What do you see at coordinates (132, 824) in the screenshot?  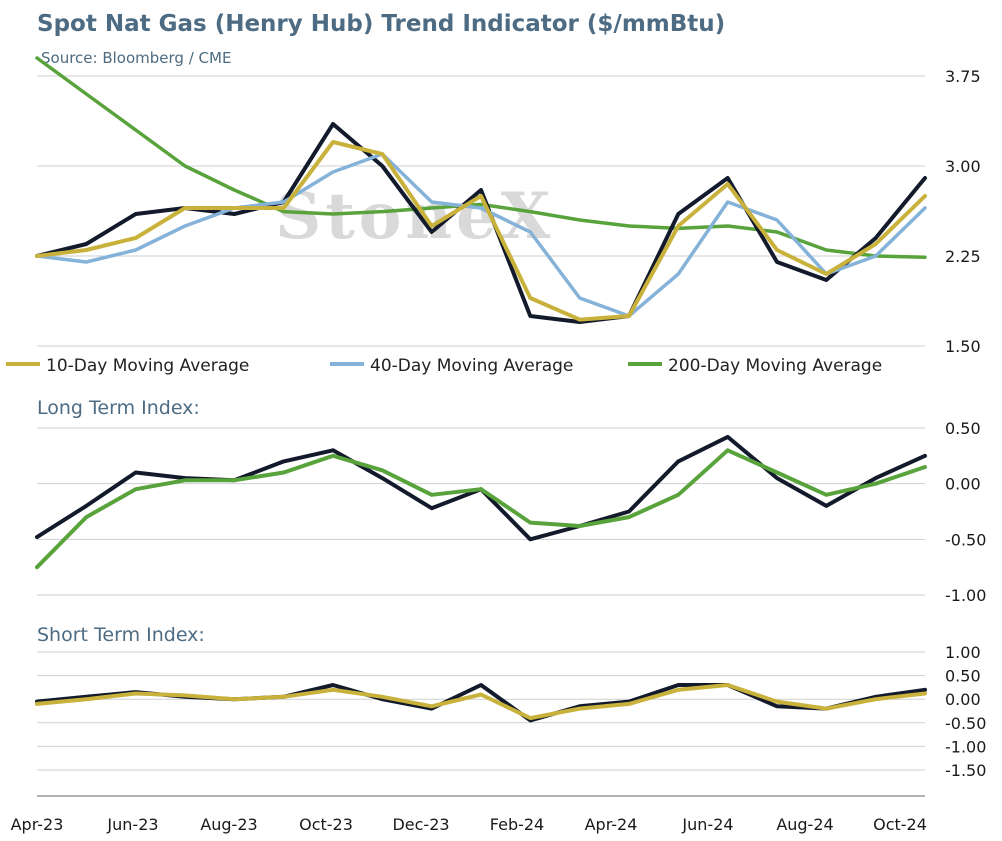 I see `x-tick-label: Jun-23` at bounding box center [132, 824].